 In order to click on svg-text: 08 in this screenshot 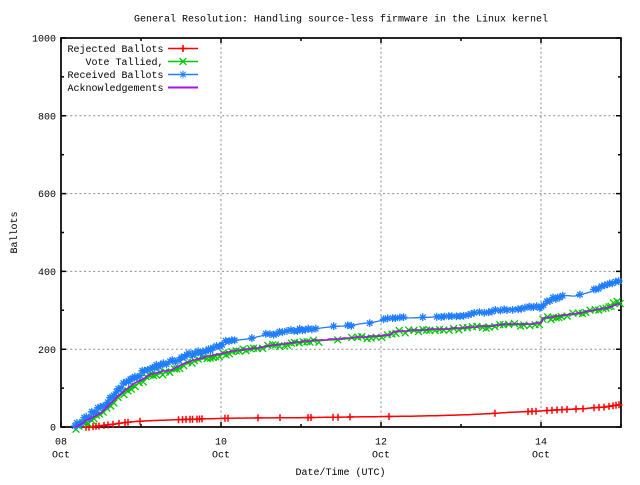, I will do `click(61, 442)`.